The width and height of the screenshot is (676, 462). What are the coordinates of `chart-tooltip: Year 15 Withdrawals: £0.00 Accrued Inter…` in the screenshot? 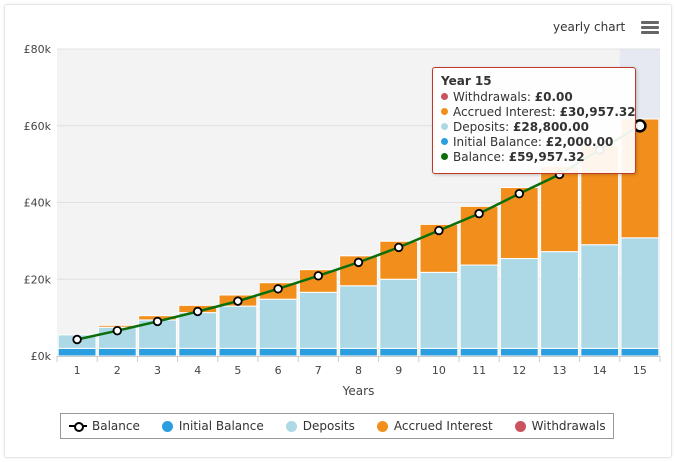 It's located at (534, 120).